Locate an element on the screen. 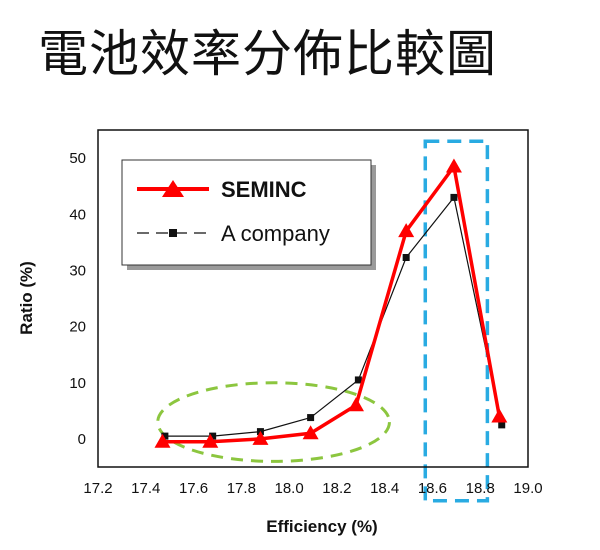 The width and height of the screenshot is (600, 550). y-tick-label: 40 is located at coordinates (77, 214).